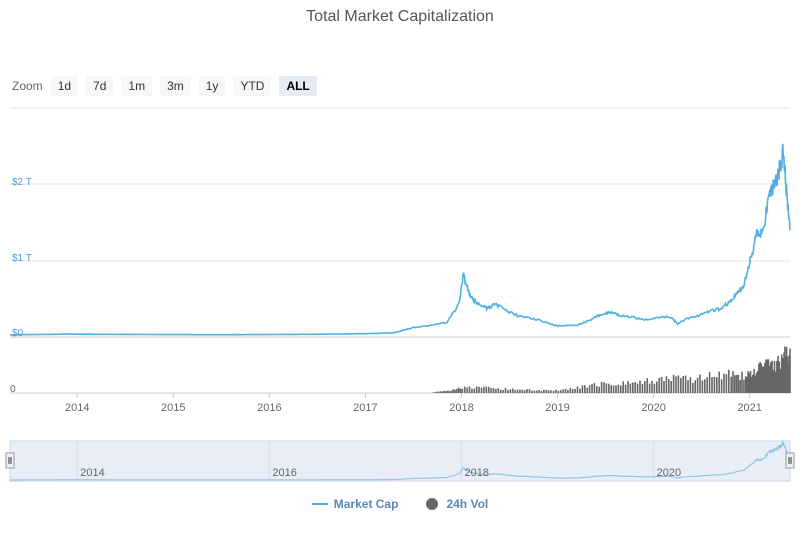  I want to click on zoom-1m-button: 1m, so click(137, 86).